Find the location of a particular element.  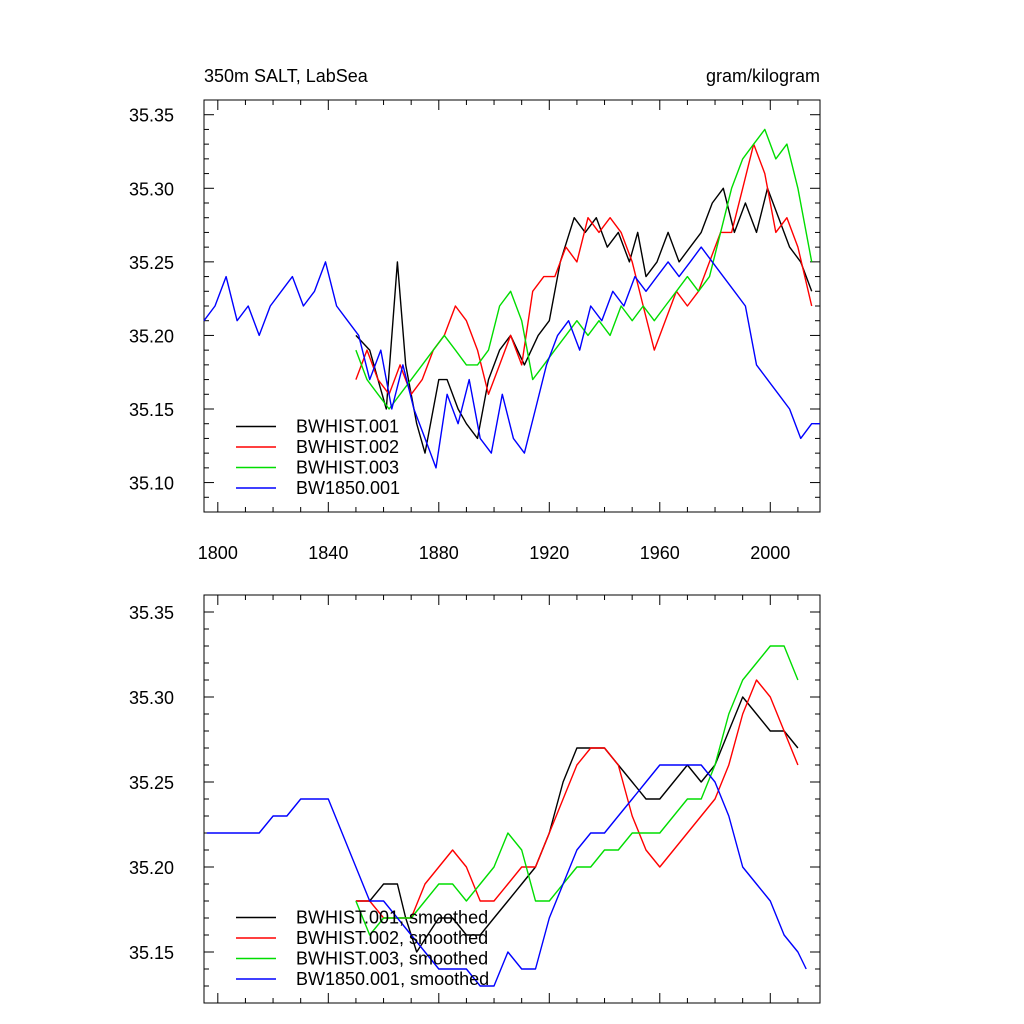

x-tick-label: 1920 is located at coordinates (549, 553).